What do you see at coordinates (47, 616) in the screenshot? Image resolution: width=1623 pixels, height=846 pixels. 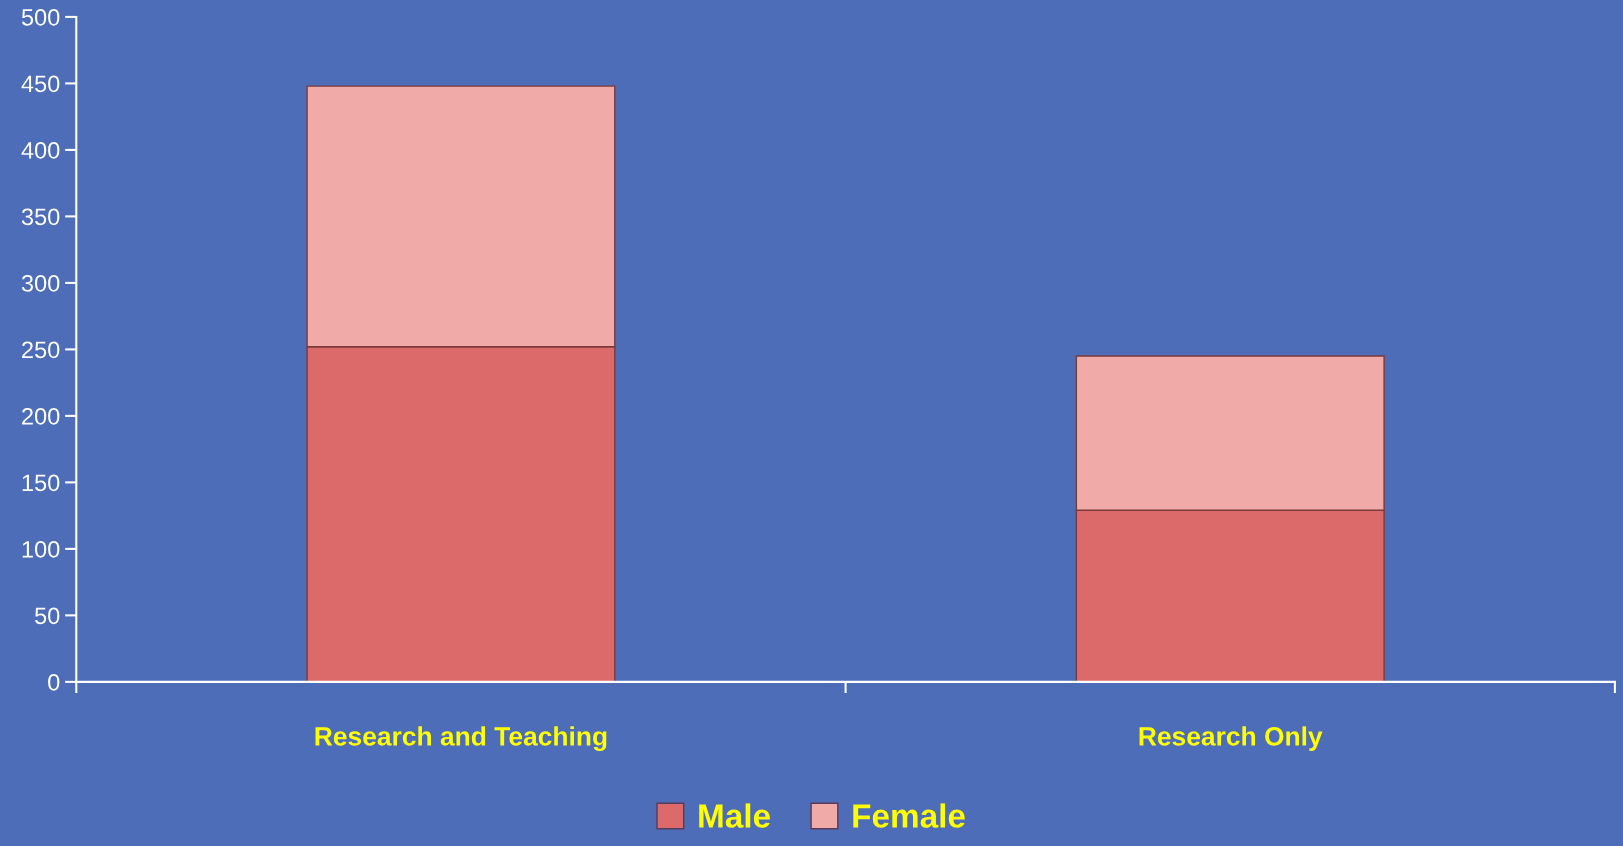 I see `y-tick-label: 50` at bounding box center [47, 616].